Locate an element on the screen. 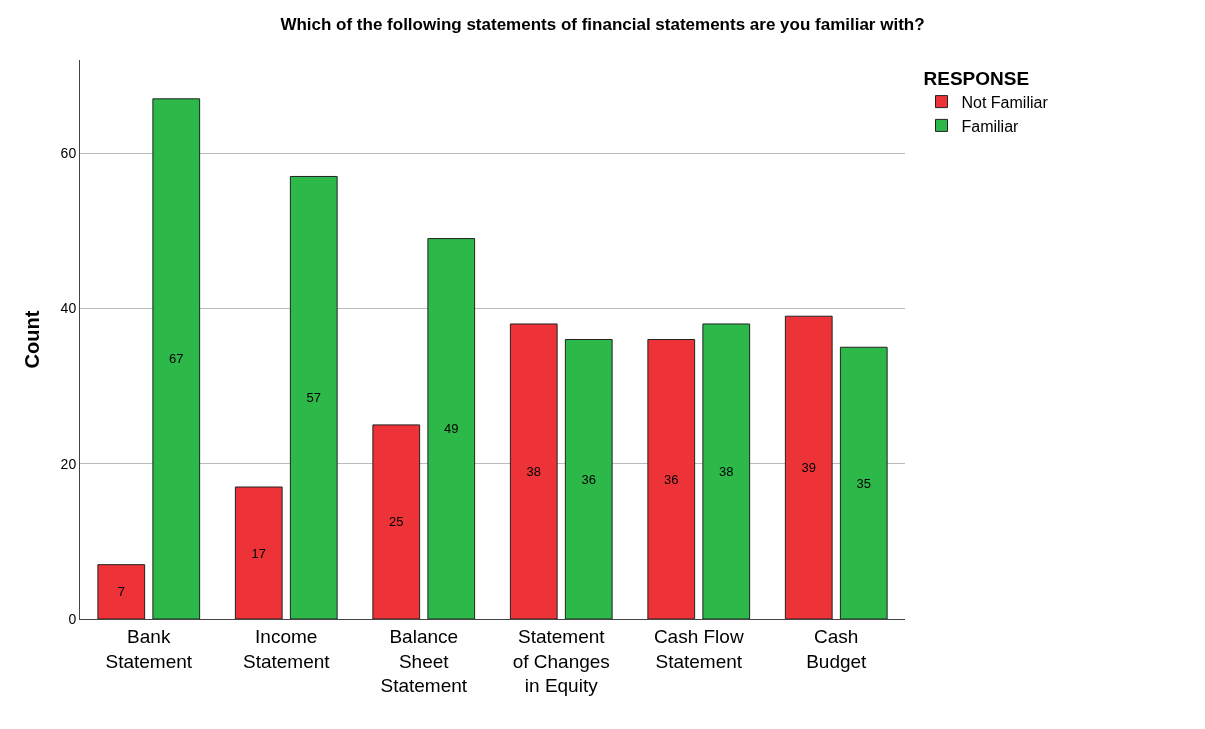 The height and width of the screenshot is (729, 1205). legend-label: Familiar is located at coordinates (990, 126).